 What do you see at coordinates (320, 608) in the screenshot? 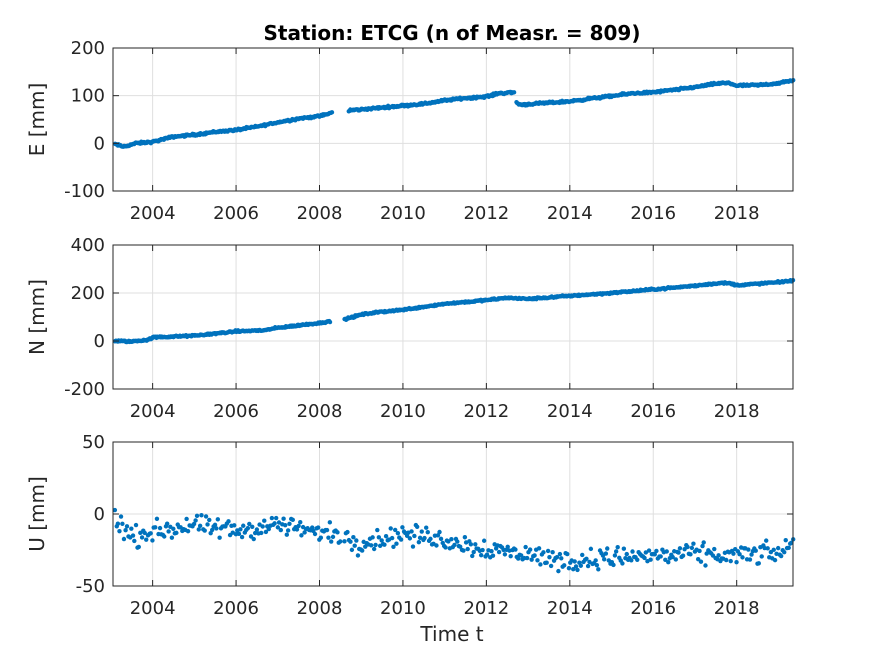
I see `u-xtick-label-2008: 2008` at bounding box center [320, 608].